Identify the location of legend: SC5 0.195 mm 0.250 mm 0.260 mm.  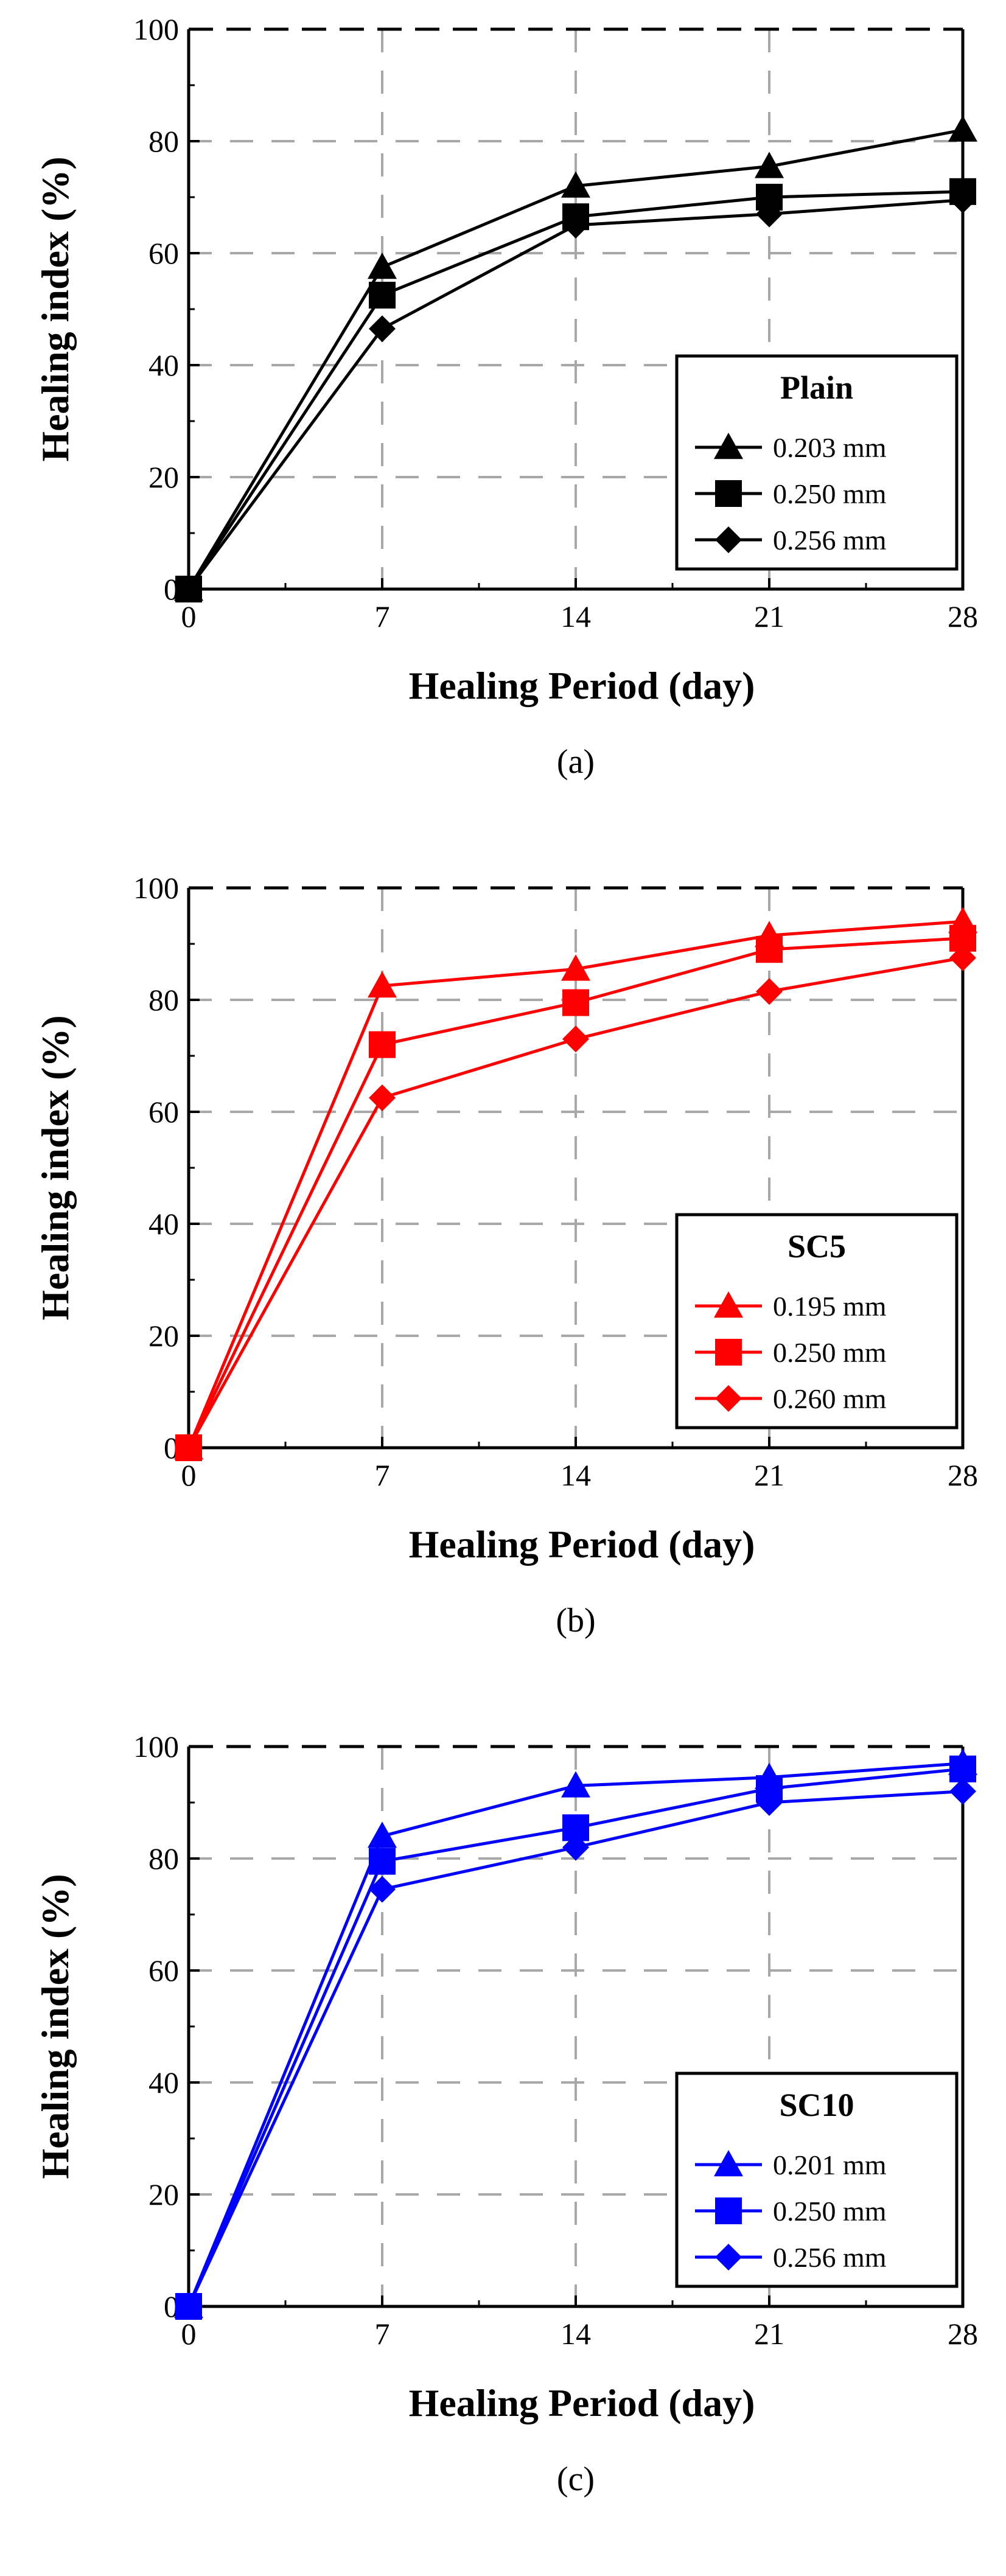
(817, 1321).